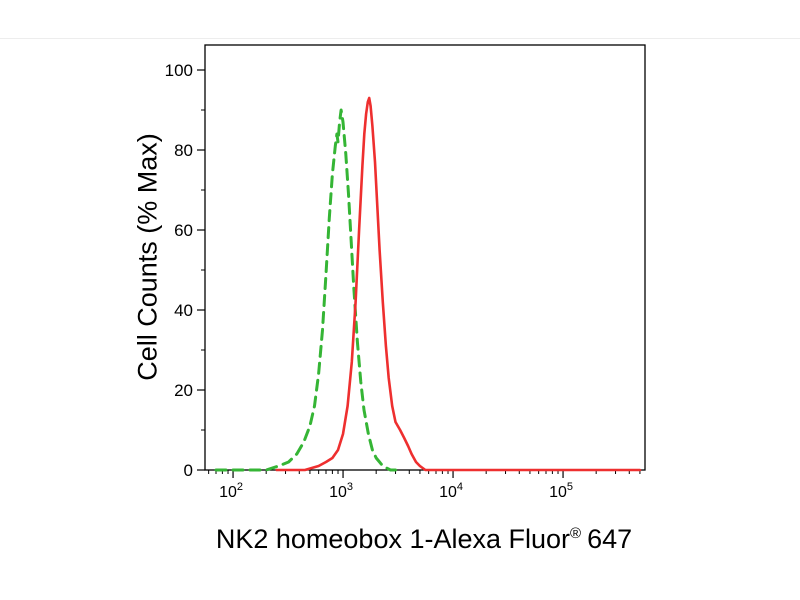 This screenshot has height=600, width=800. What do you see at coordinates (393, 539) in the screenshot?
I see `x-axis-title-main: NK2 homeobox 1-Alexa Fluor` at bounding box center [393, 539].